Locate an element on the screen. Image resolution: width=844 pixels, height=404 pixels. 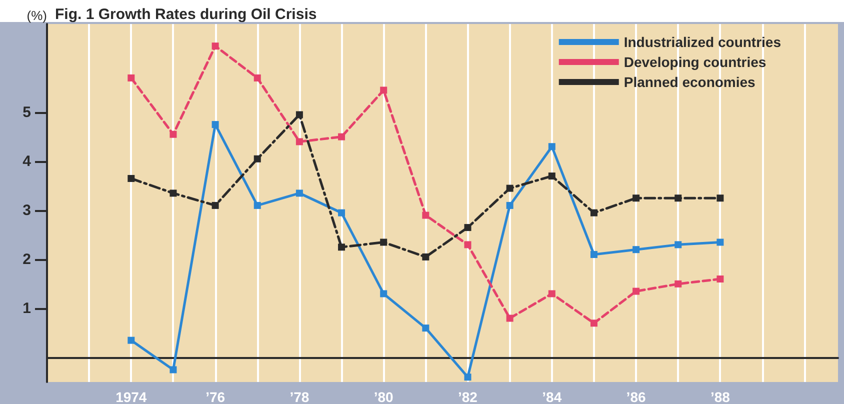
x-tick-label: ’80 is located at coordinates (384, 396).